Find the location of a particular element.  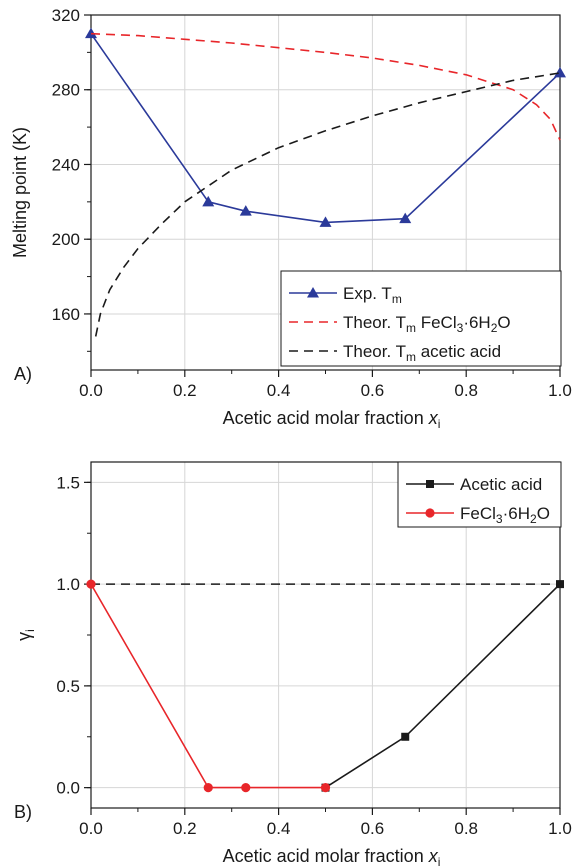

y-axis-label: Melting point (K) is located at coordinates (20, 192).